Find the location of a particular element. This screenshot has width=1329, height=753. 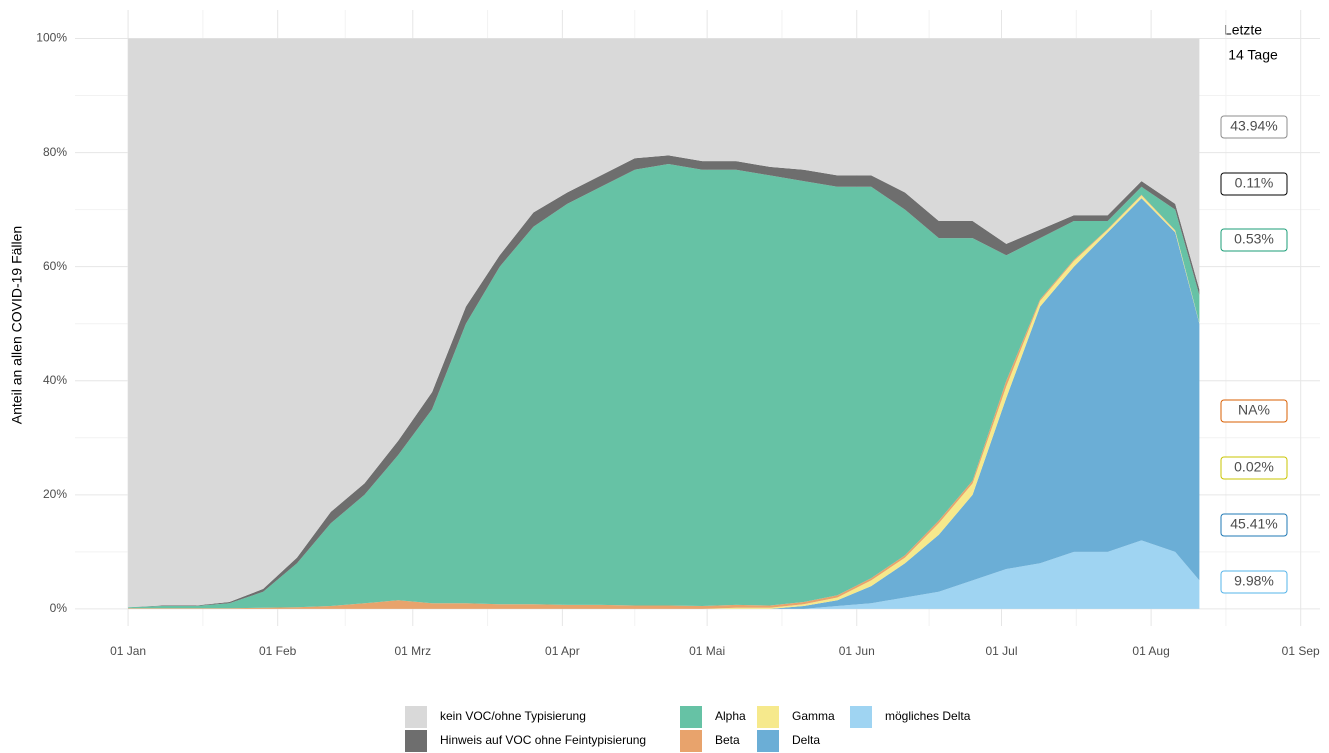

x-tick-label: 01 Jun is located at coordinates (857, 651).